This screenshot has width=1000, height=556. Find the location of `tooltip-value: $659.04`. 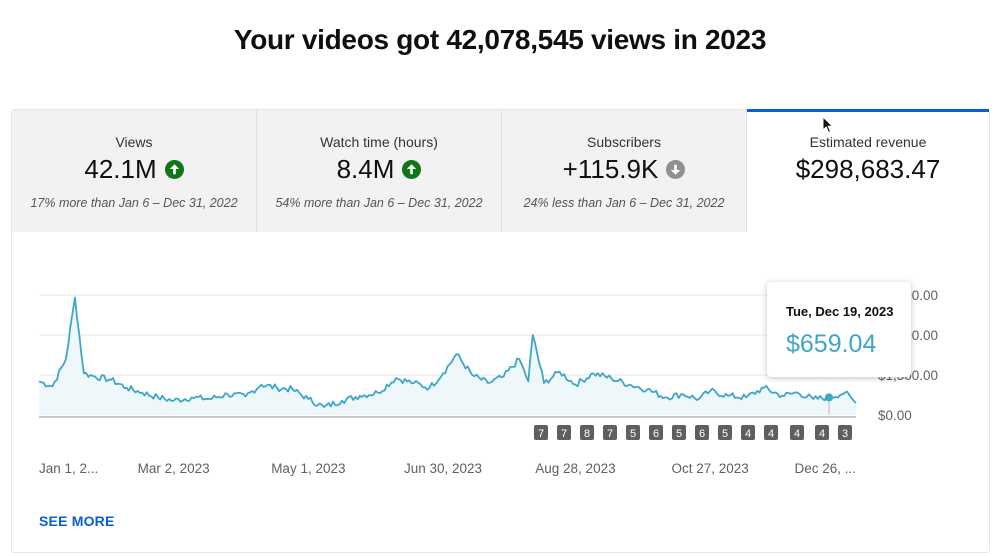

tooltip-value: $659.04 is located at coordinates (831, 344).